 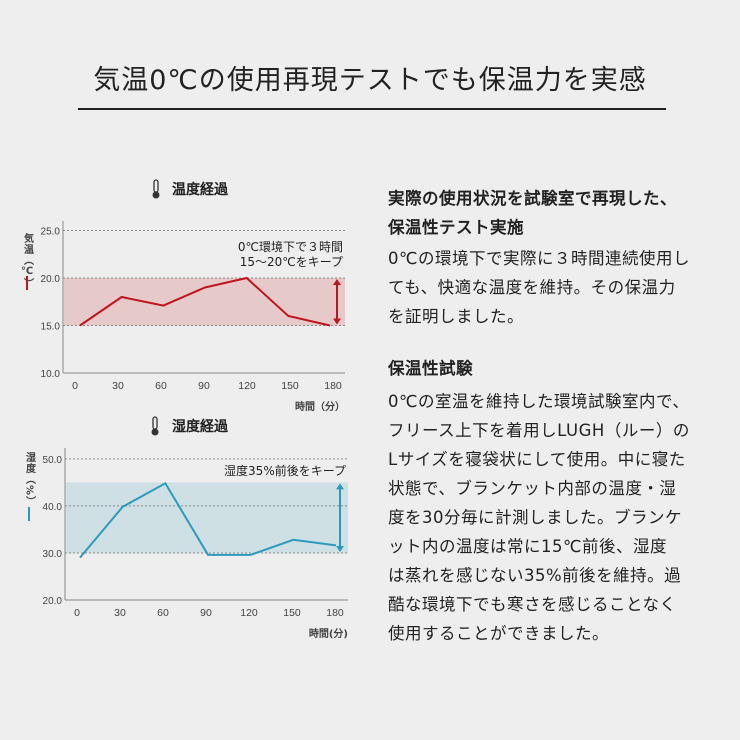 I want to click on heading-test: 実際の使用状況を試験室で再現した、 保温性テスト実施, so click(x=532, y=213).